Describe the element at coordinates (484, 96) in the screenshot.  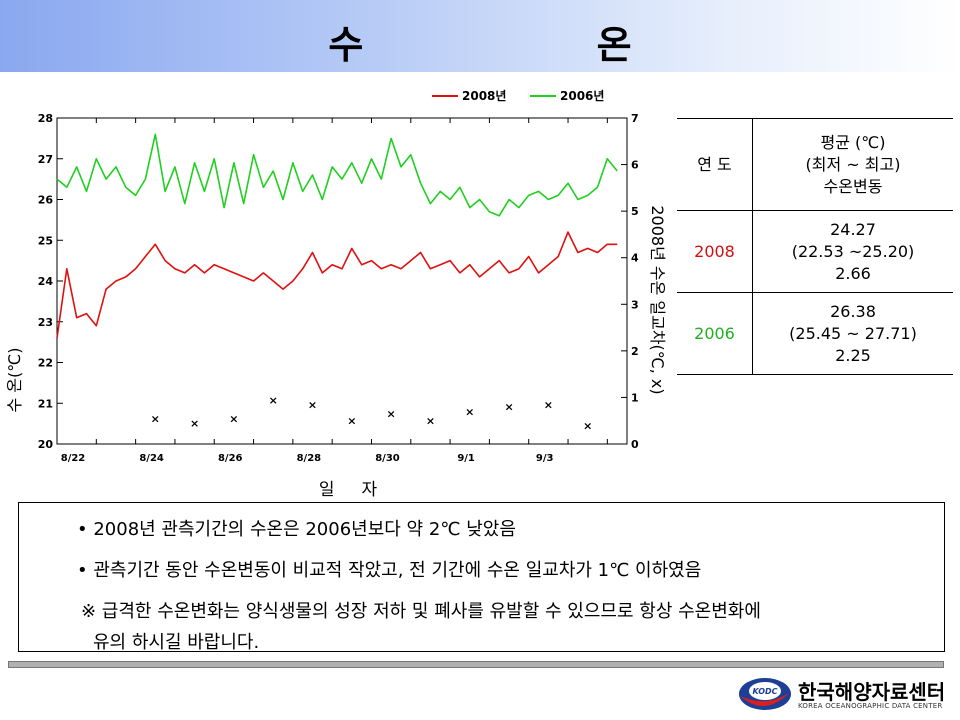
I see `legend-label-0: 2008년` at that location.